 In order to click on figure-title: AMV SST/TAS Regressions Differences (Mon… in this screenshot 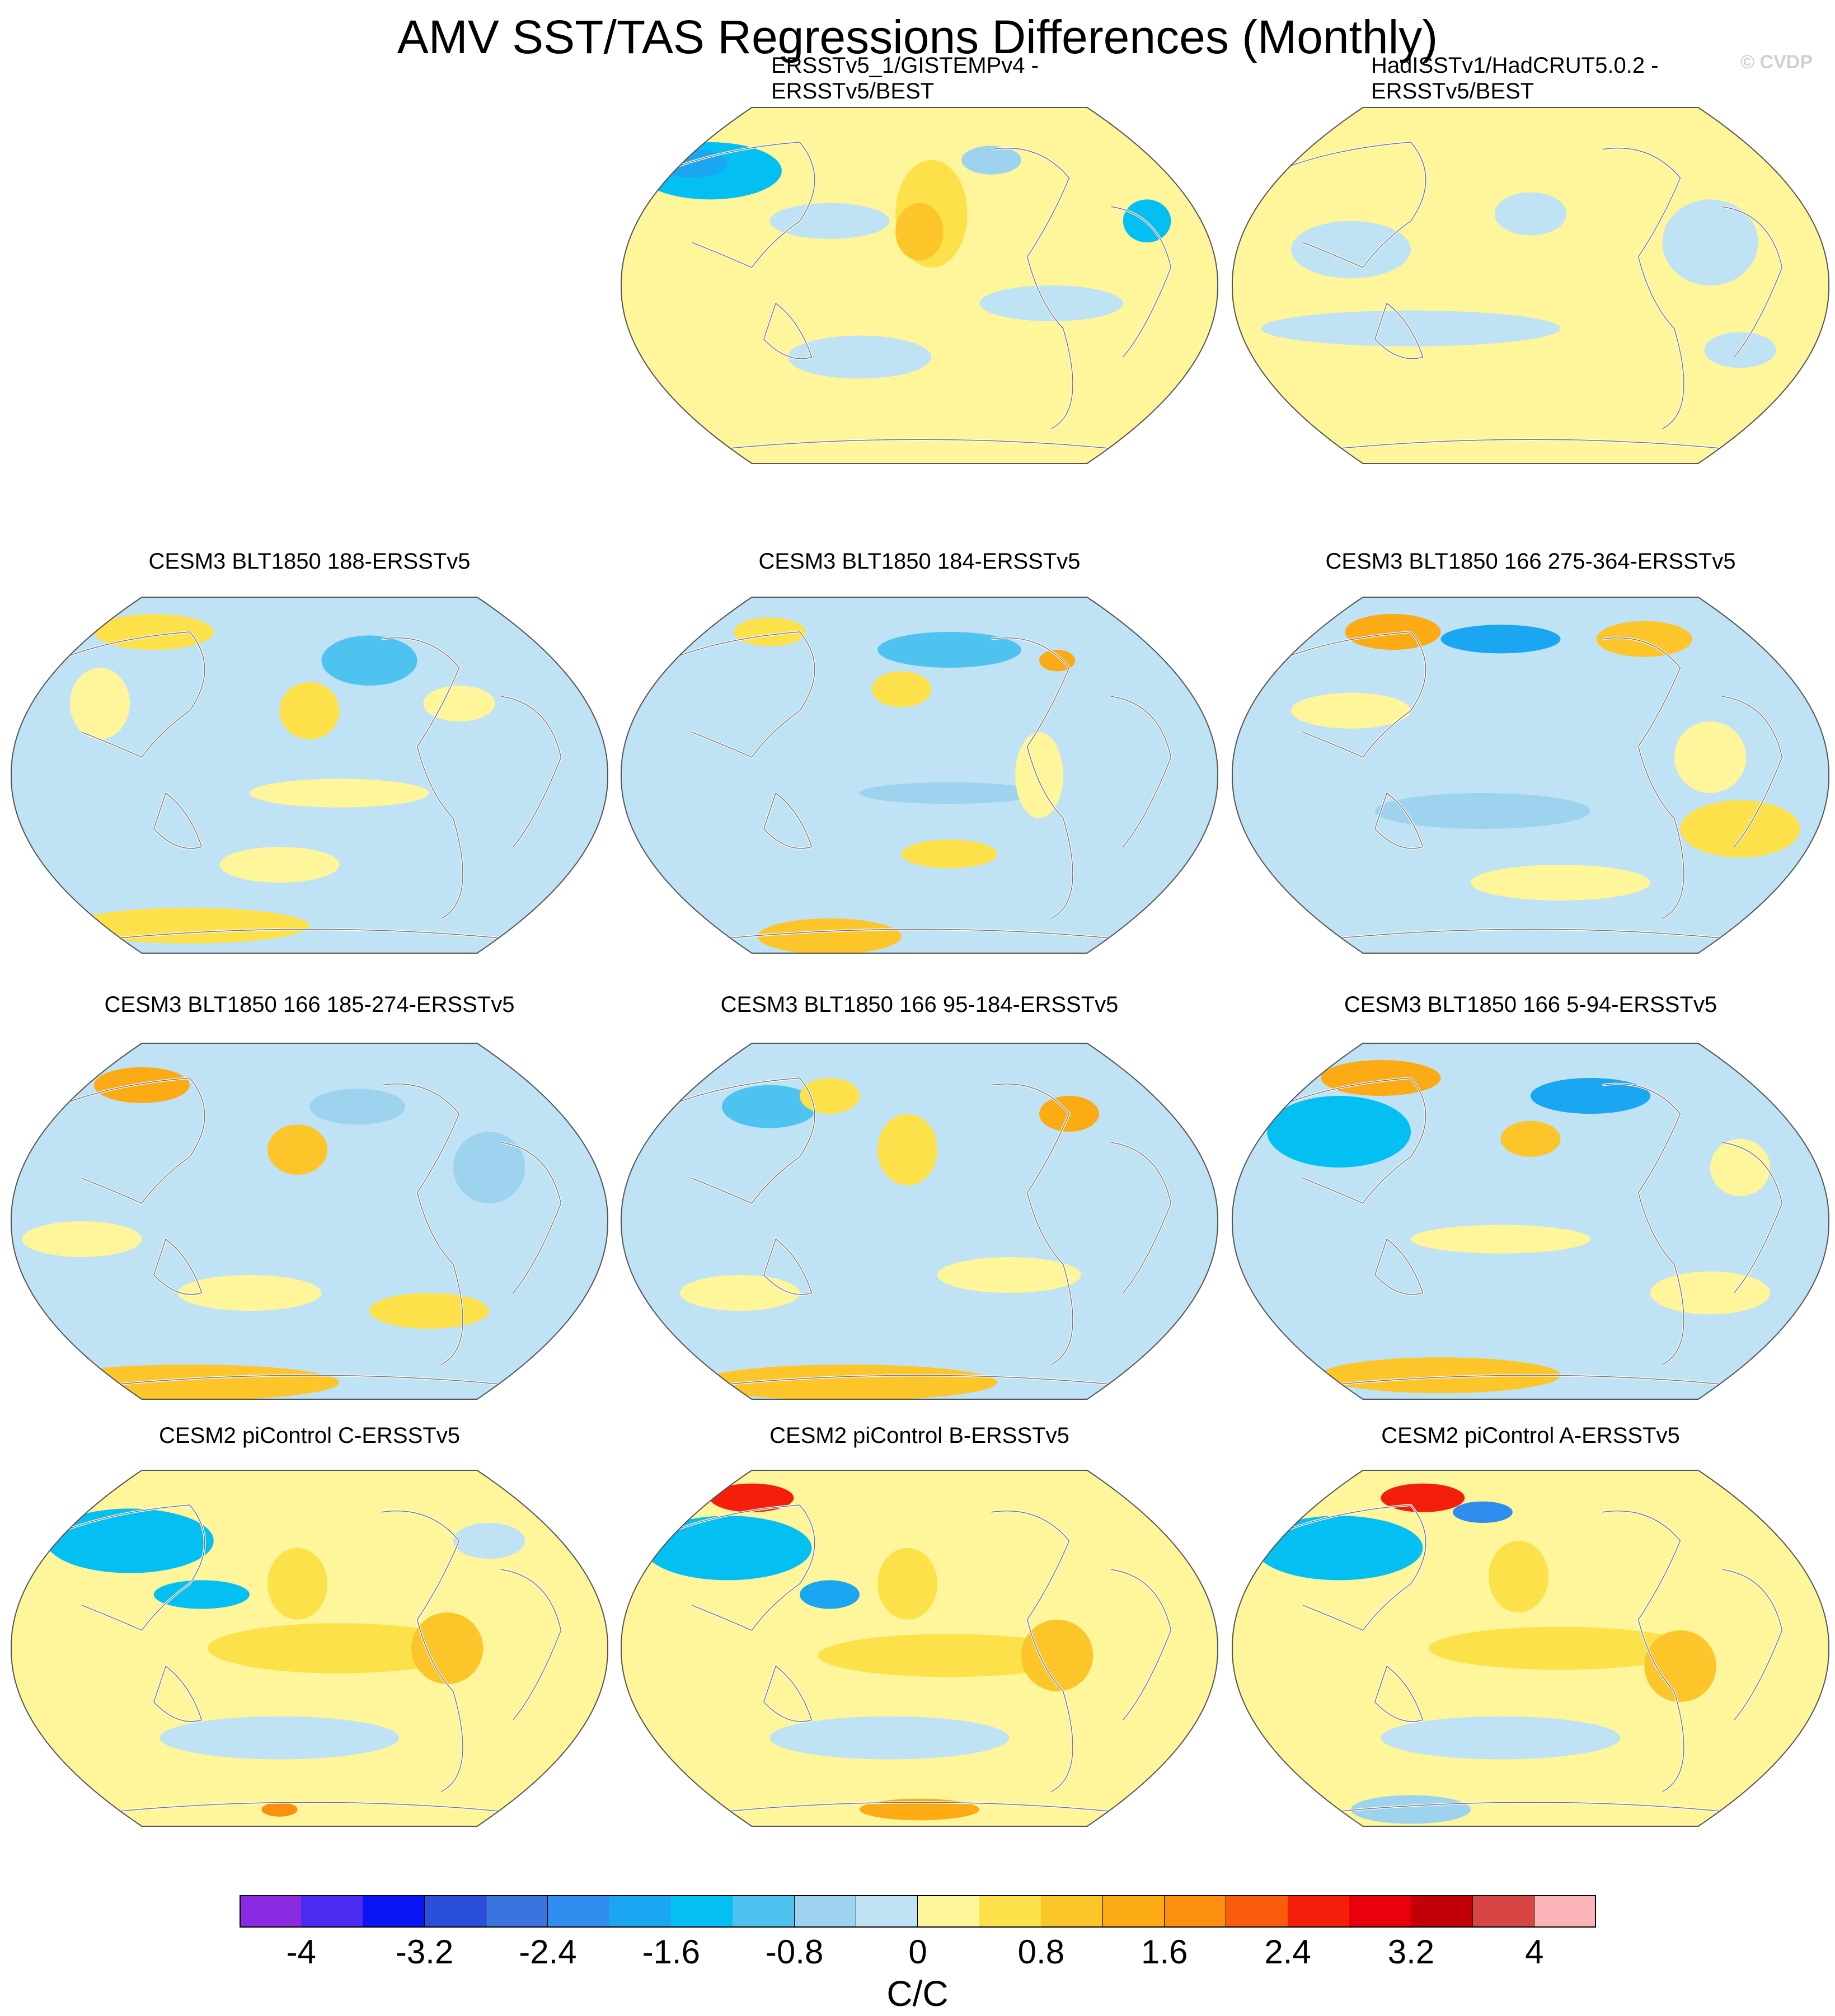, I will do `click(918, 37)`.